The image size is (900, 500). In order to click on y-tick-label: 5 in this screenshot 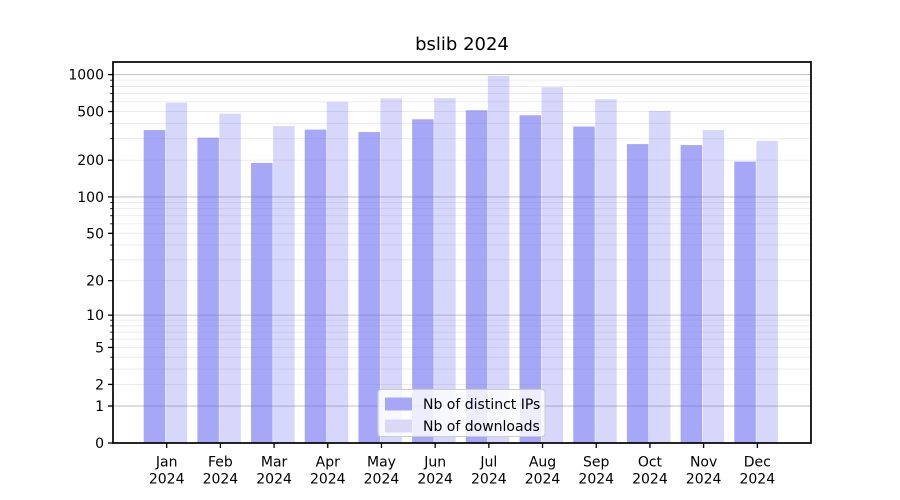, I will do `click(99, 348)`.